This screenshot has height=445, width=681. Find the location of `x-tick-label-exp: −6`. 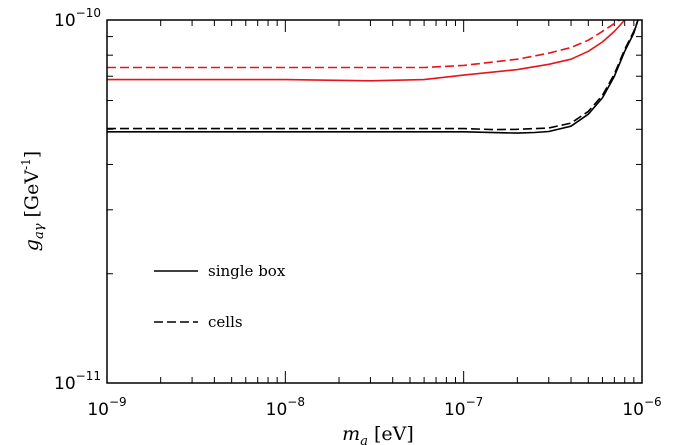

x-tick-label-exp: −6 is located at coordinates (653, 402).